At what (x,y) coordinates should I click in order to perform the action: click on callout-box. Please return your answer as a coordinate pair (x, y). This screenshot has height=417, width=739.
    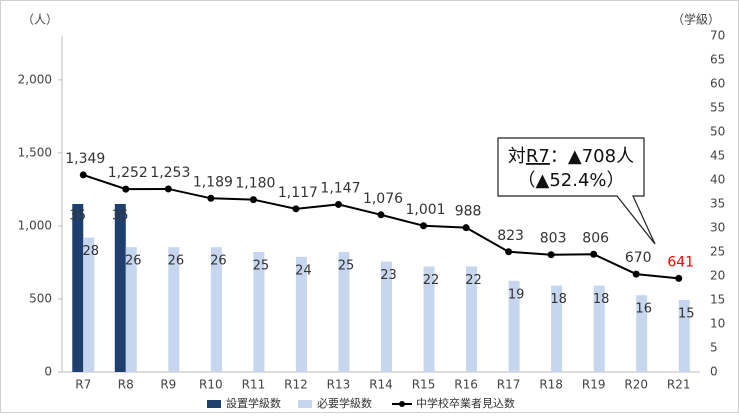
    Looking at the image, I should click on (576, 191).